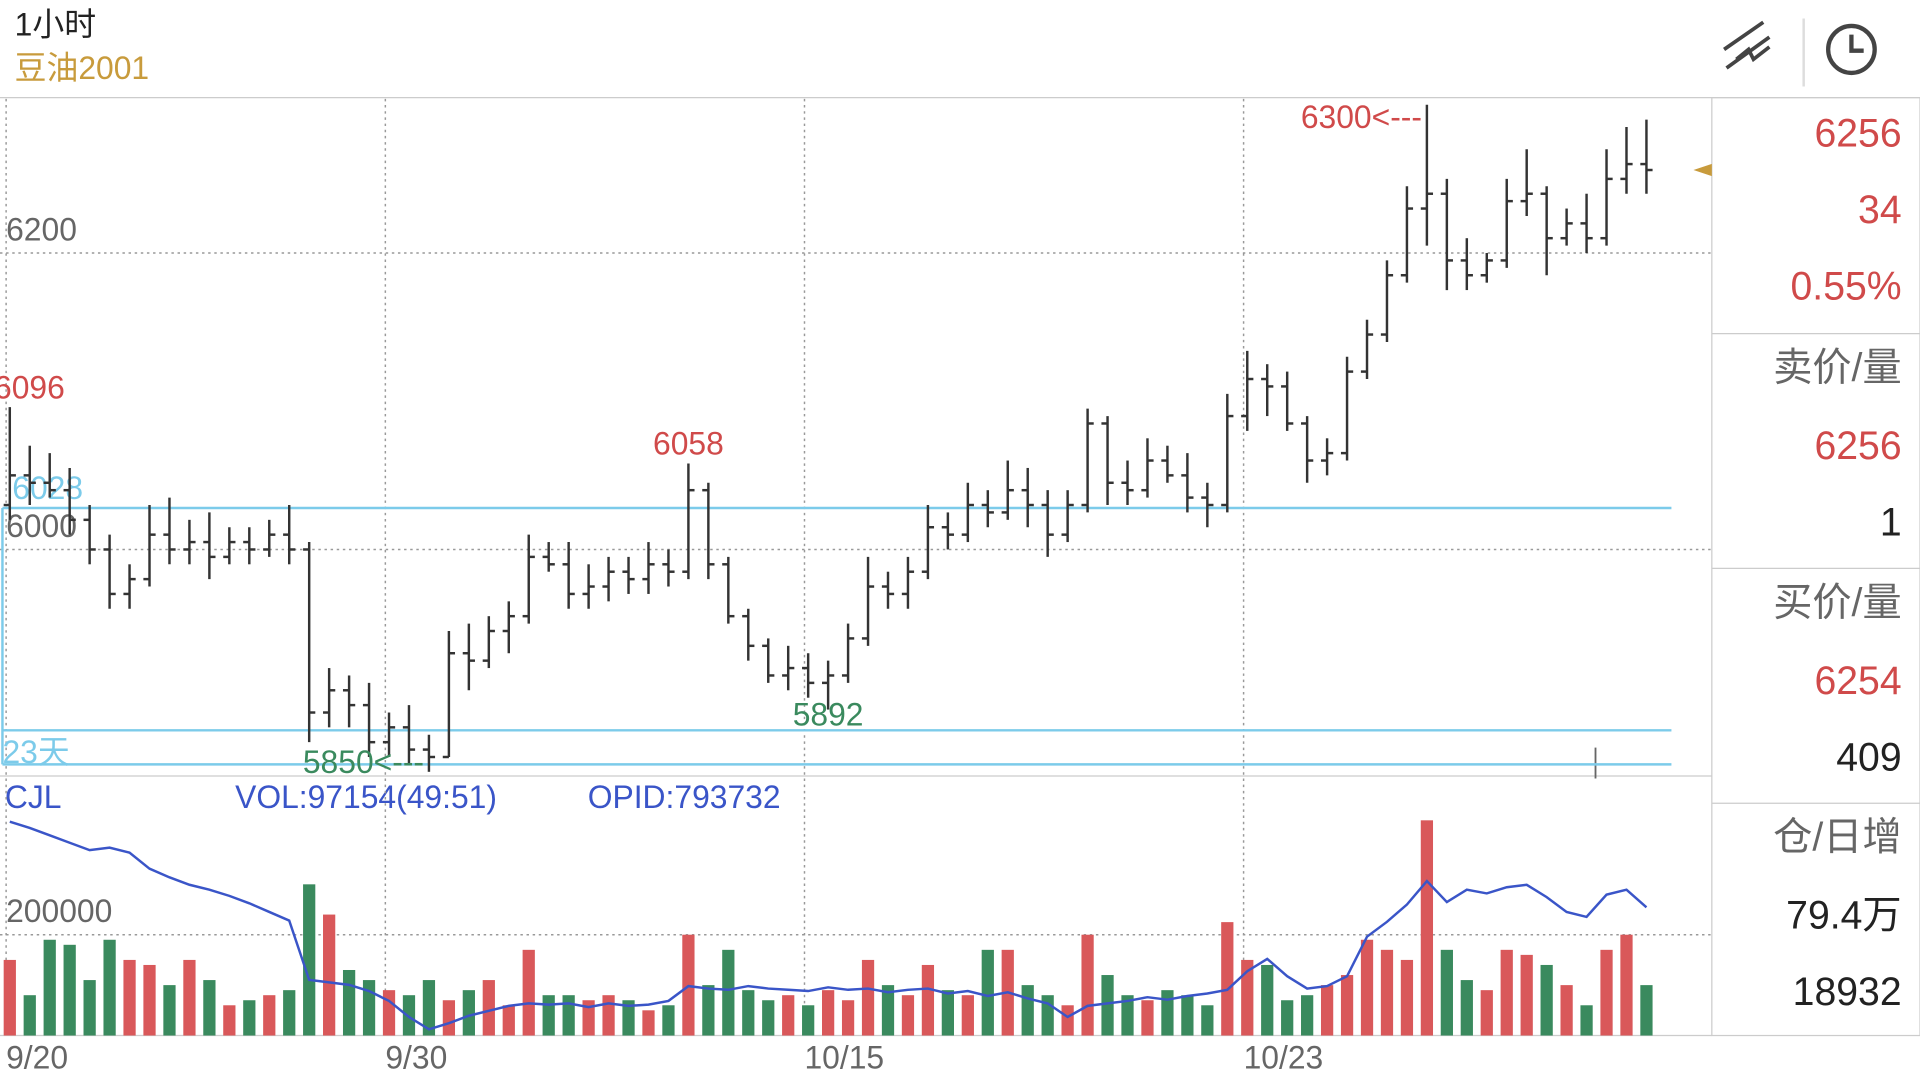 This screenshot has height=1080, width=1920. Describe the element at coordinates (41, 526) in the screenshot. I see `y-tick-label: 6000` at that location.